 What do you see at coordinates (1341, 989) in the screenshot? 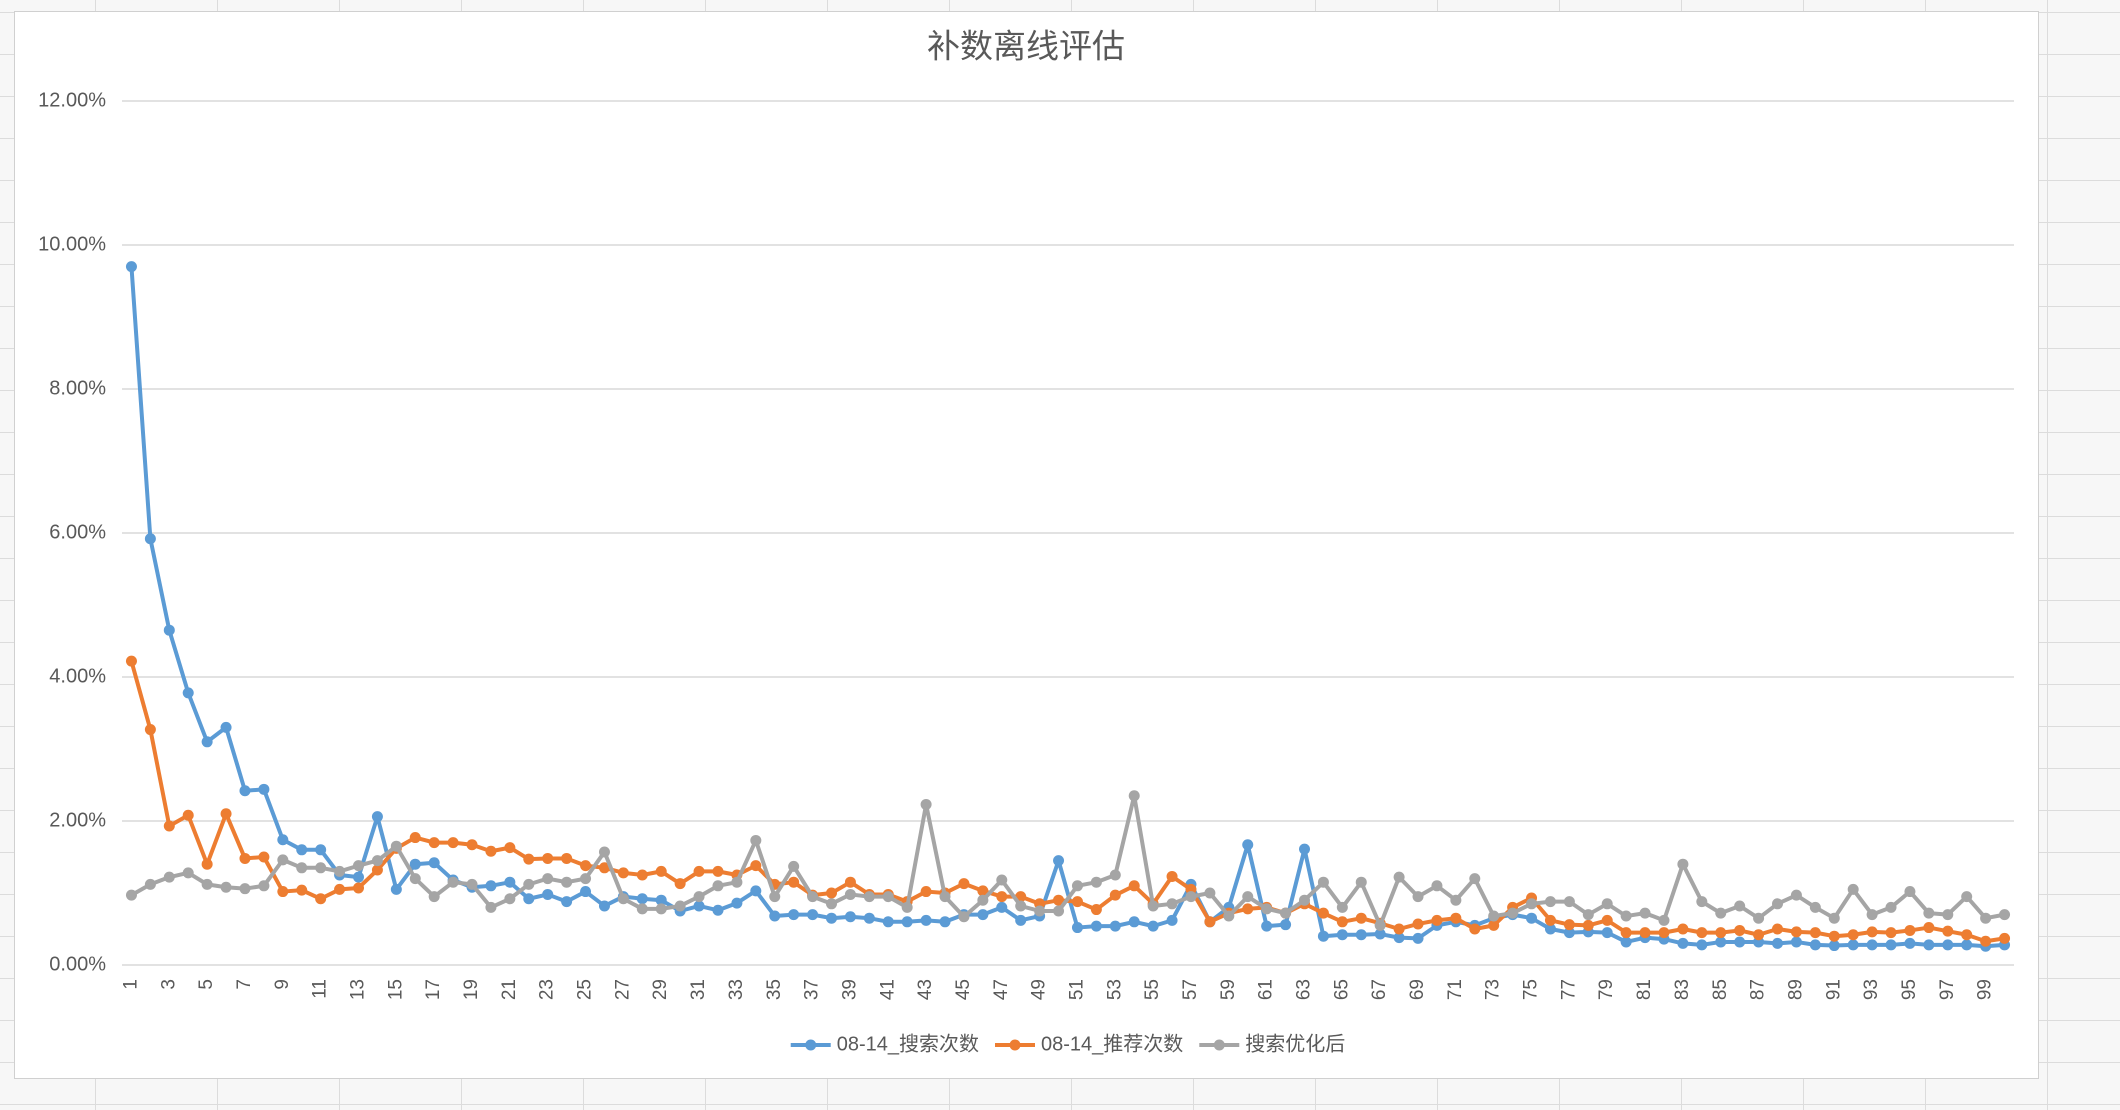
I see `x-tick-label: 65` at bounding box center [1341, 989].